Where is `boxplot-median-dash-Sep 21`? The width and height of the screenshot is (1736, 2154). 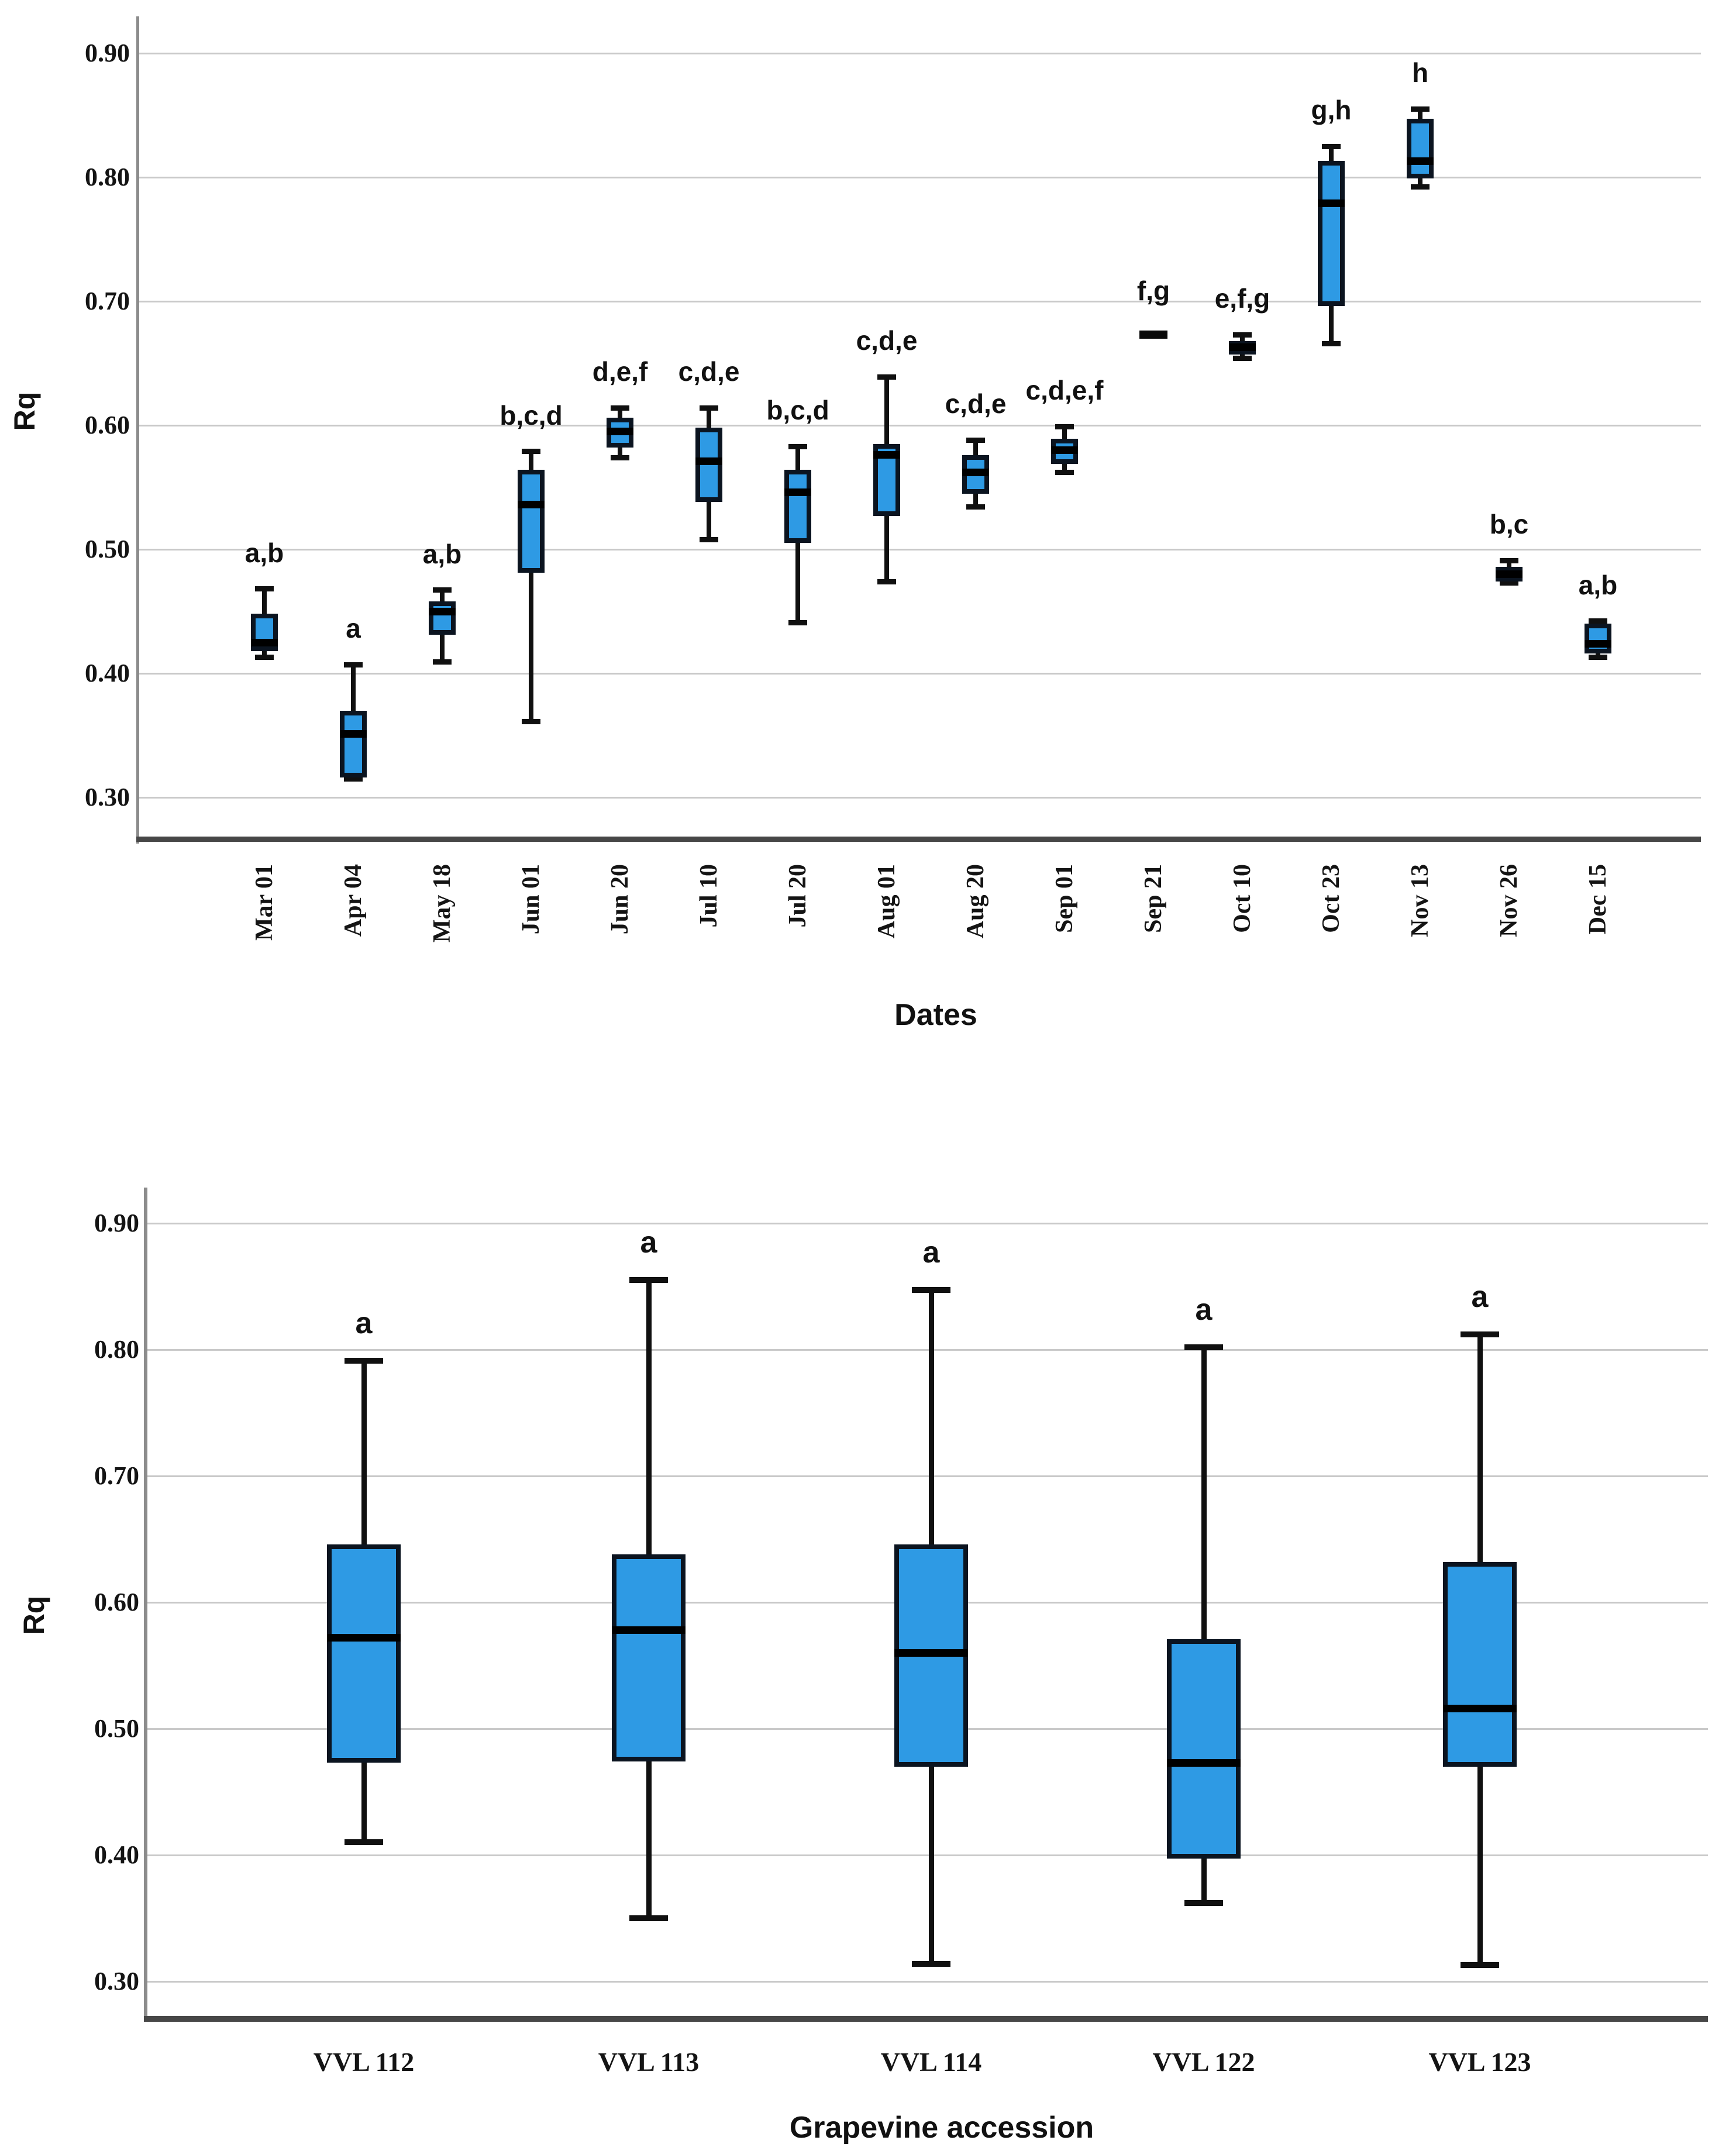 boxplot-median-dash-Sep 21 is located at coordinates (1153, 335).